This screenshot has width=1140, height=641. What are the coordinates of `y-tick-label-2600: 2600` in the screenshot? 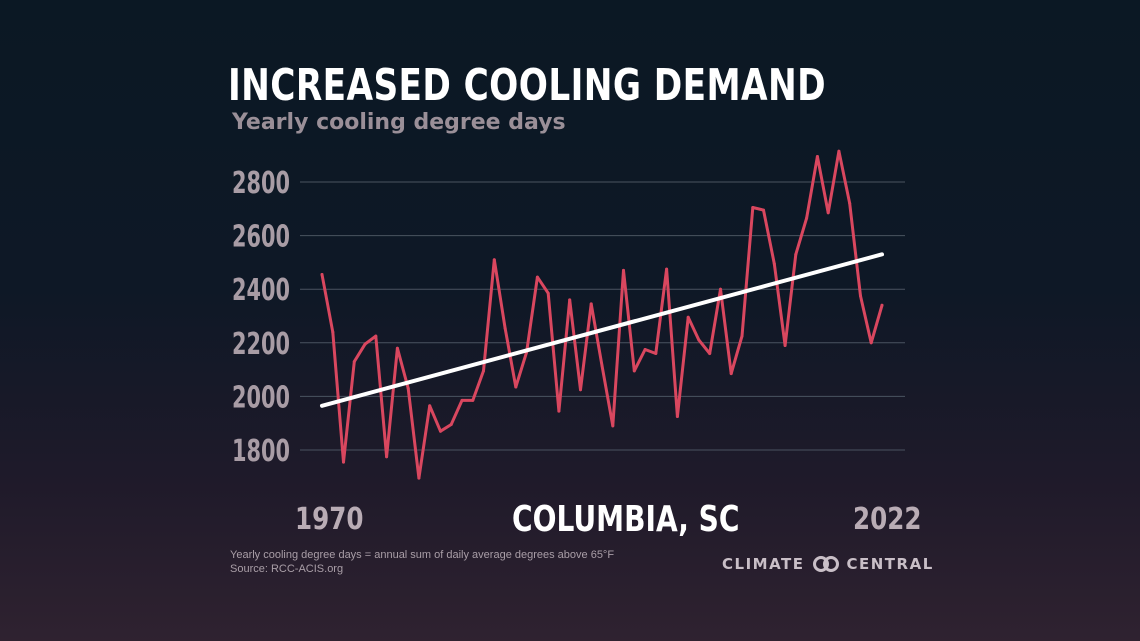 It's located at (261, 237).